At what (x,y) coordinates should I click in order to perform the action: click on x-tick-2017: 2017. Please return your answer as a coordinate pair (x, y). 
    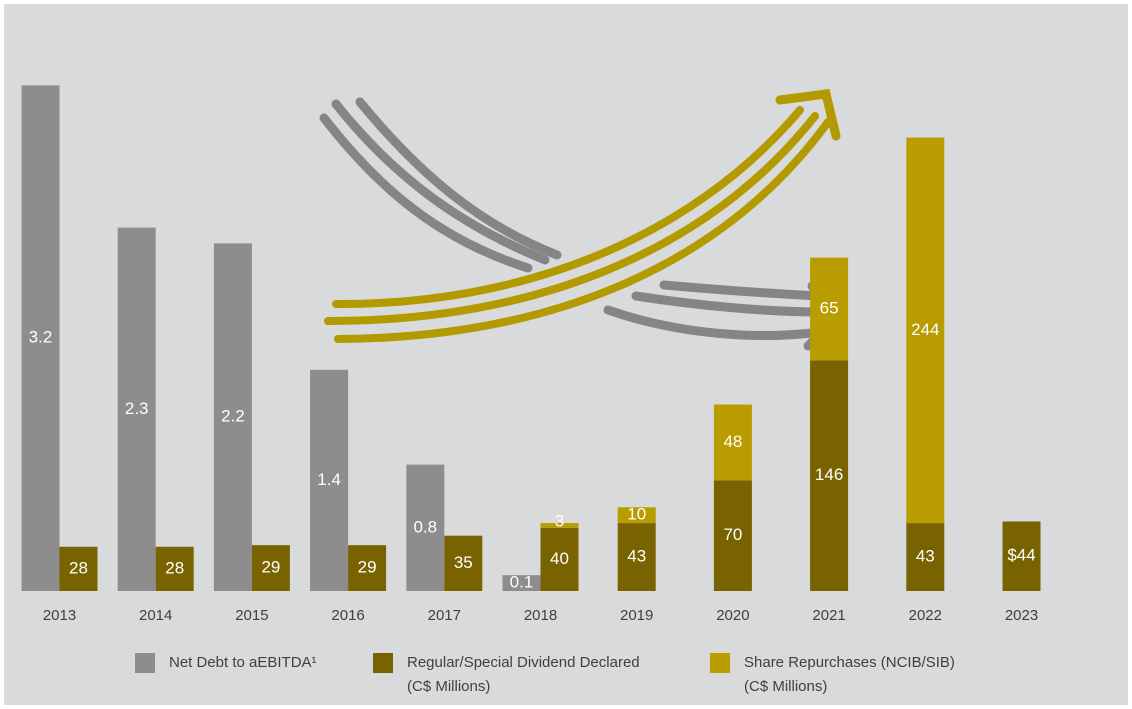
    Looking at the image, I should click on (444, 615).